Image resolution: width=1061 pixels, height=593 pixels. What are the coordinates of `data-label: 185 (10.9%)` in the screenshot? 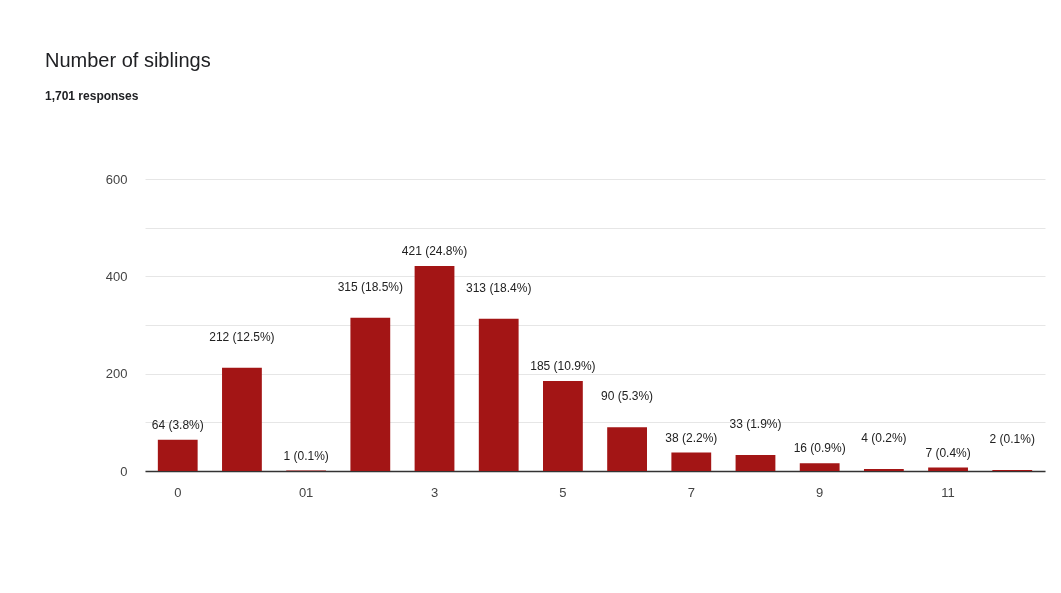 It's located at (563, 365).